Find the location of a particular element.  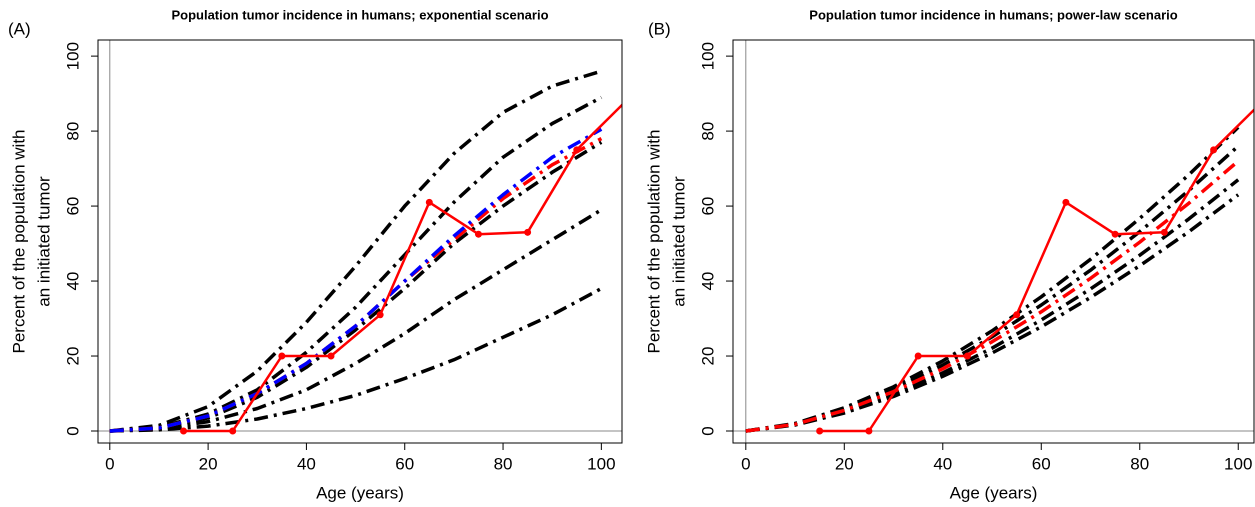

panel-label: (A) is located at coordinates (19, 28).